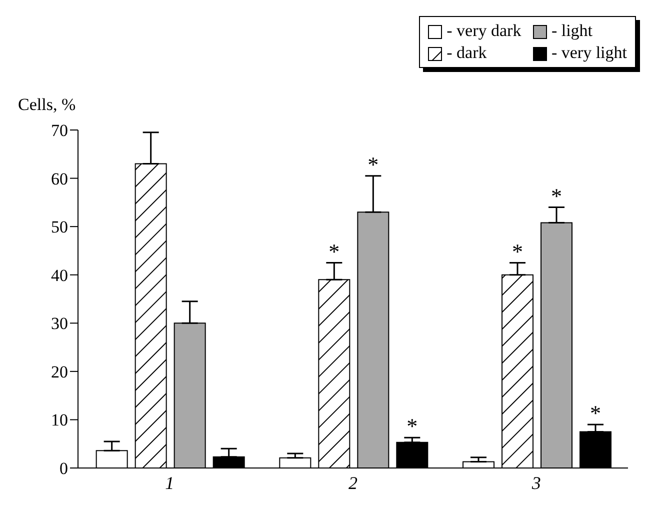 The image size is (660, 515). Describe the element at coordinates (572, 31) in the screenshot. I see `legend-label: - light` at that location.